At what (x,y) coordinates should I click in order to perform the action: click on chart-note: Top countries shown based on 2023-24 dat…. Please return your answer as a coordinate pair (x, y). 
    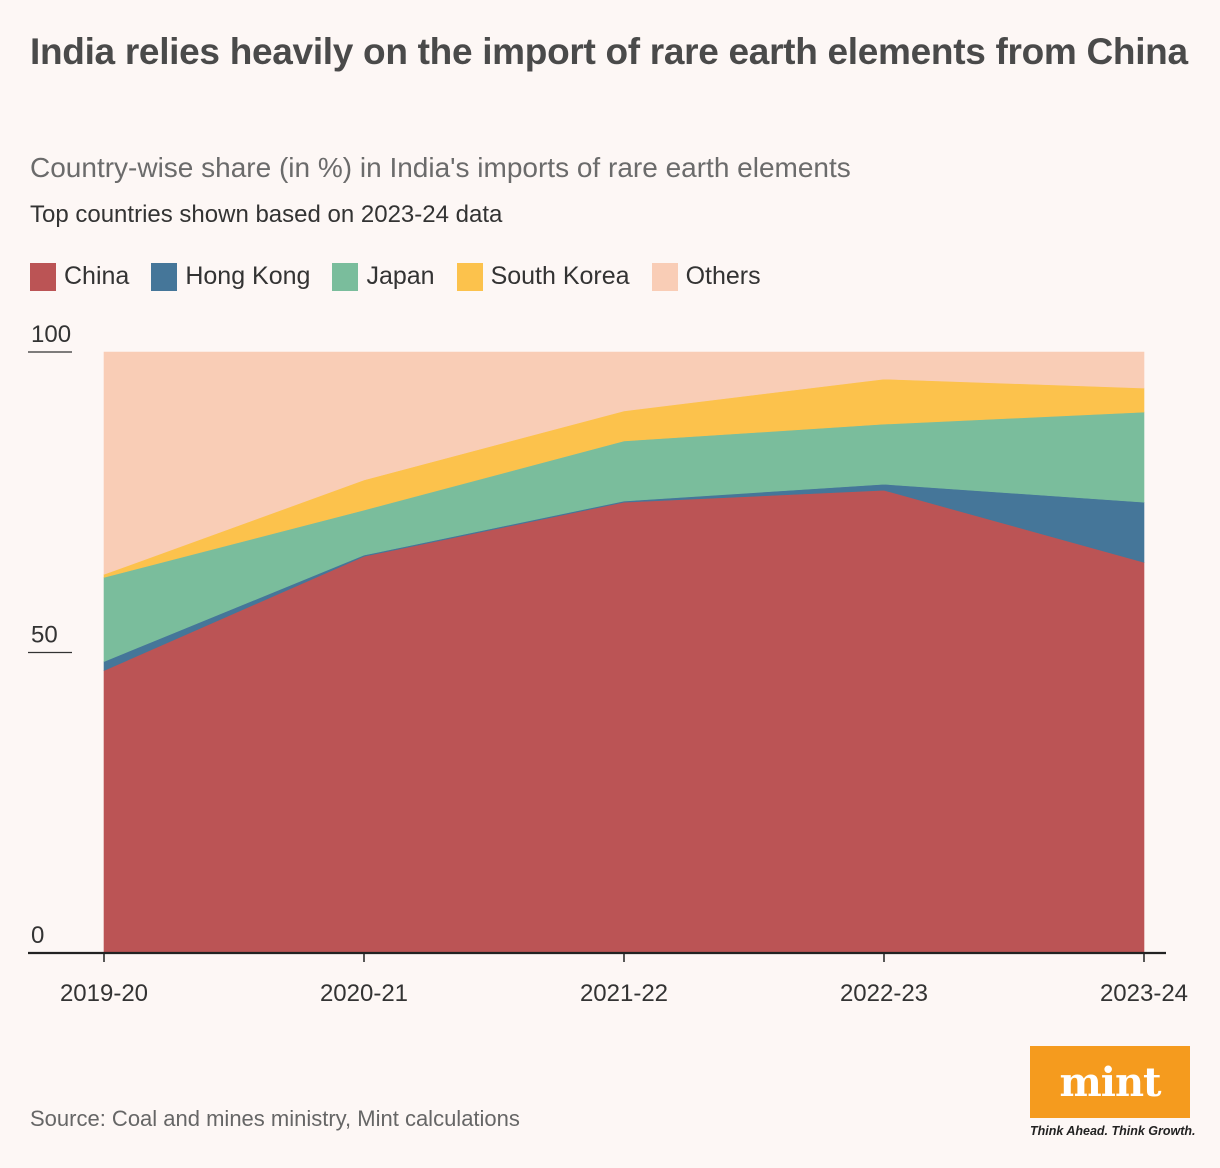
    Looking at the image, I should click on (266, 214).